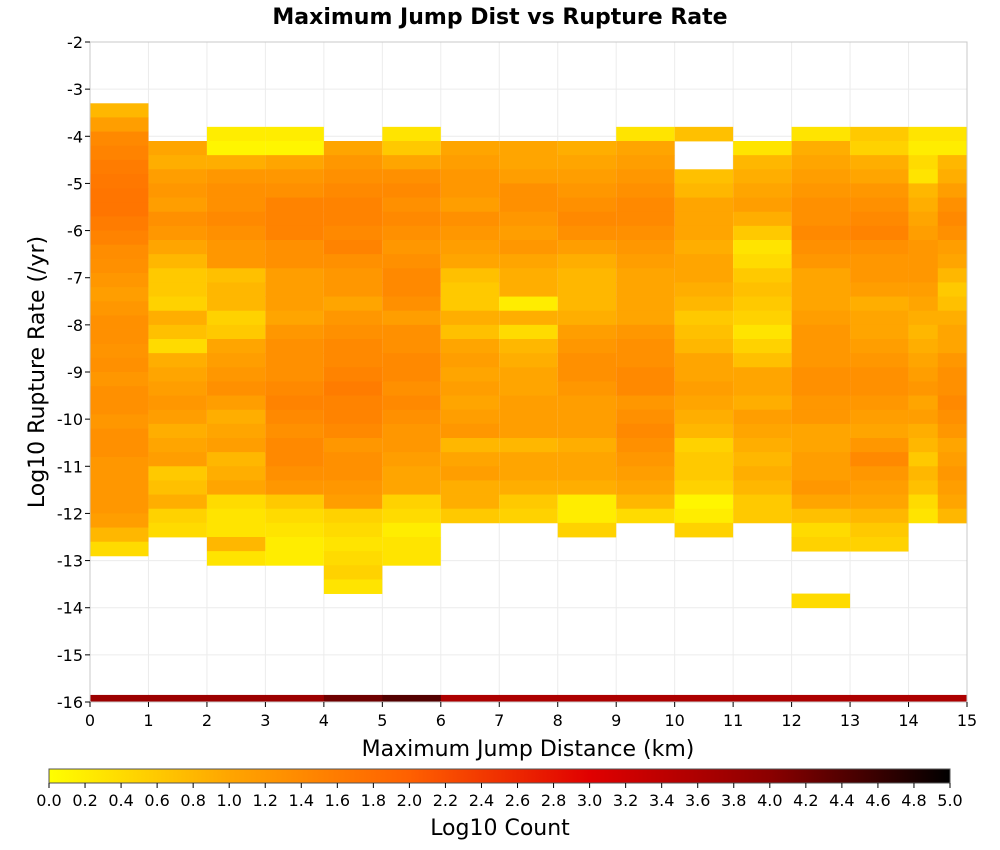 The image size is (1000, 850). I want to click on y-axis-label: Log10 Rupture Rate (/yr), so click(37, 372).